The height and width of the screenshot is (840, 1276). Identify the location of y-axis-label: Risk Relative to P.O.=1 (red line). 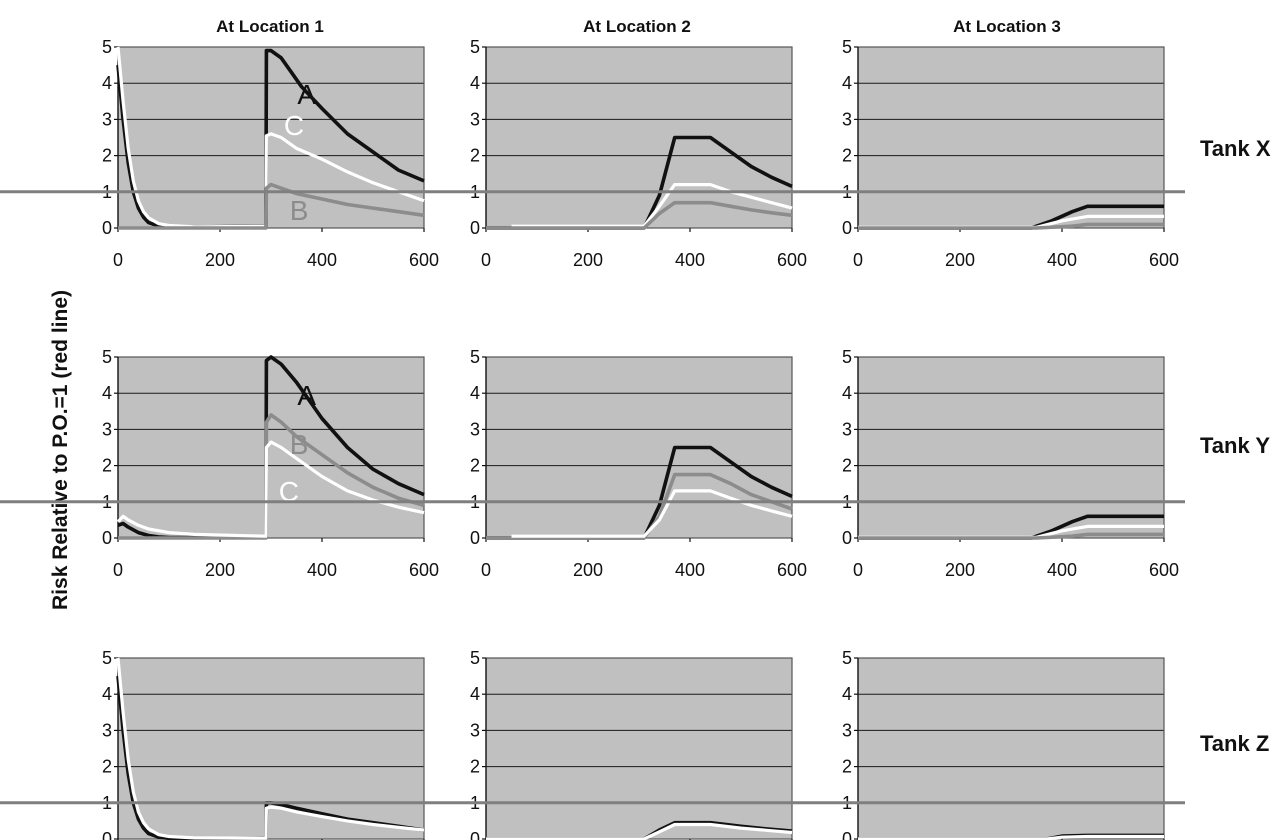
(60, 450).